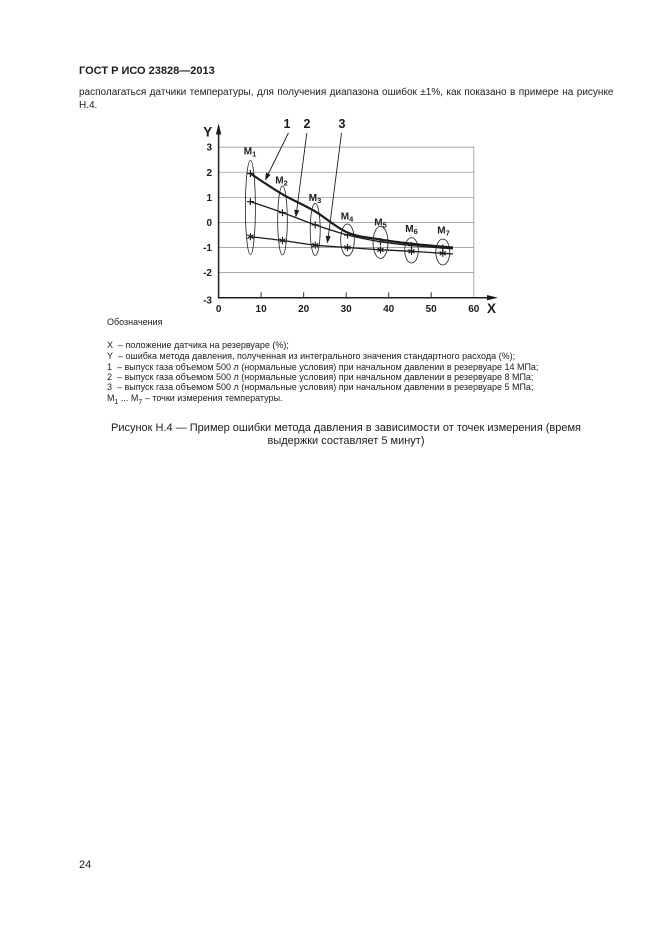 The image size is (661, 936). Describe the element at coordinates (207, 301) in the screenshot. I see `svg-text: -3` at that location.